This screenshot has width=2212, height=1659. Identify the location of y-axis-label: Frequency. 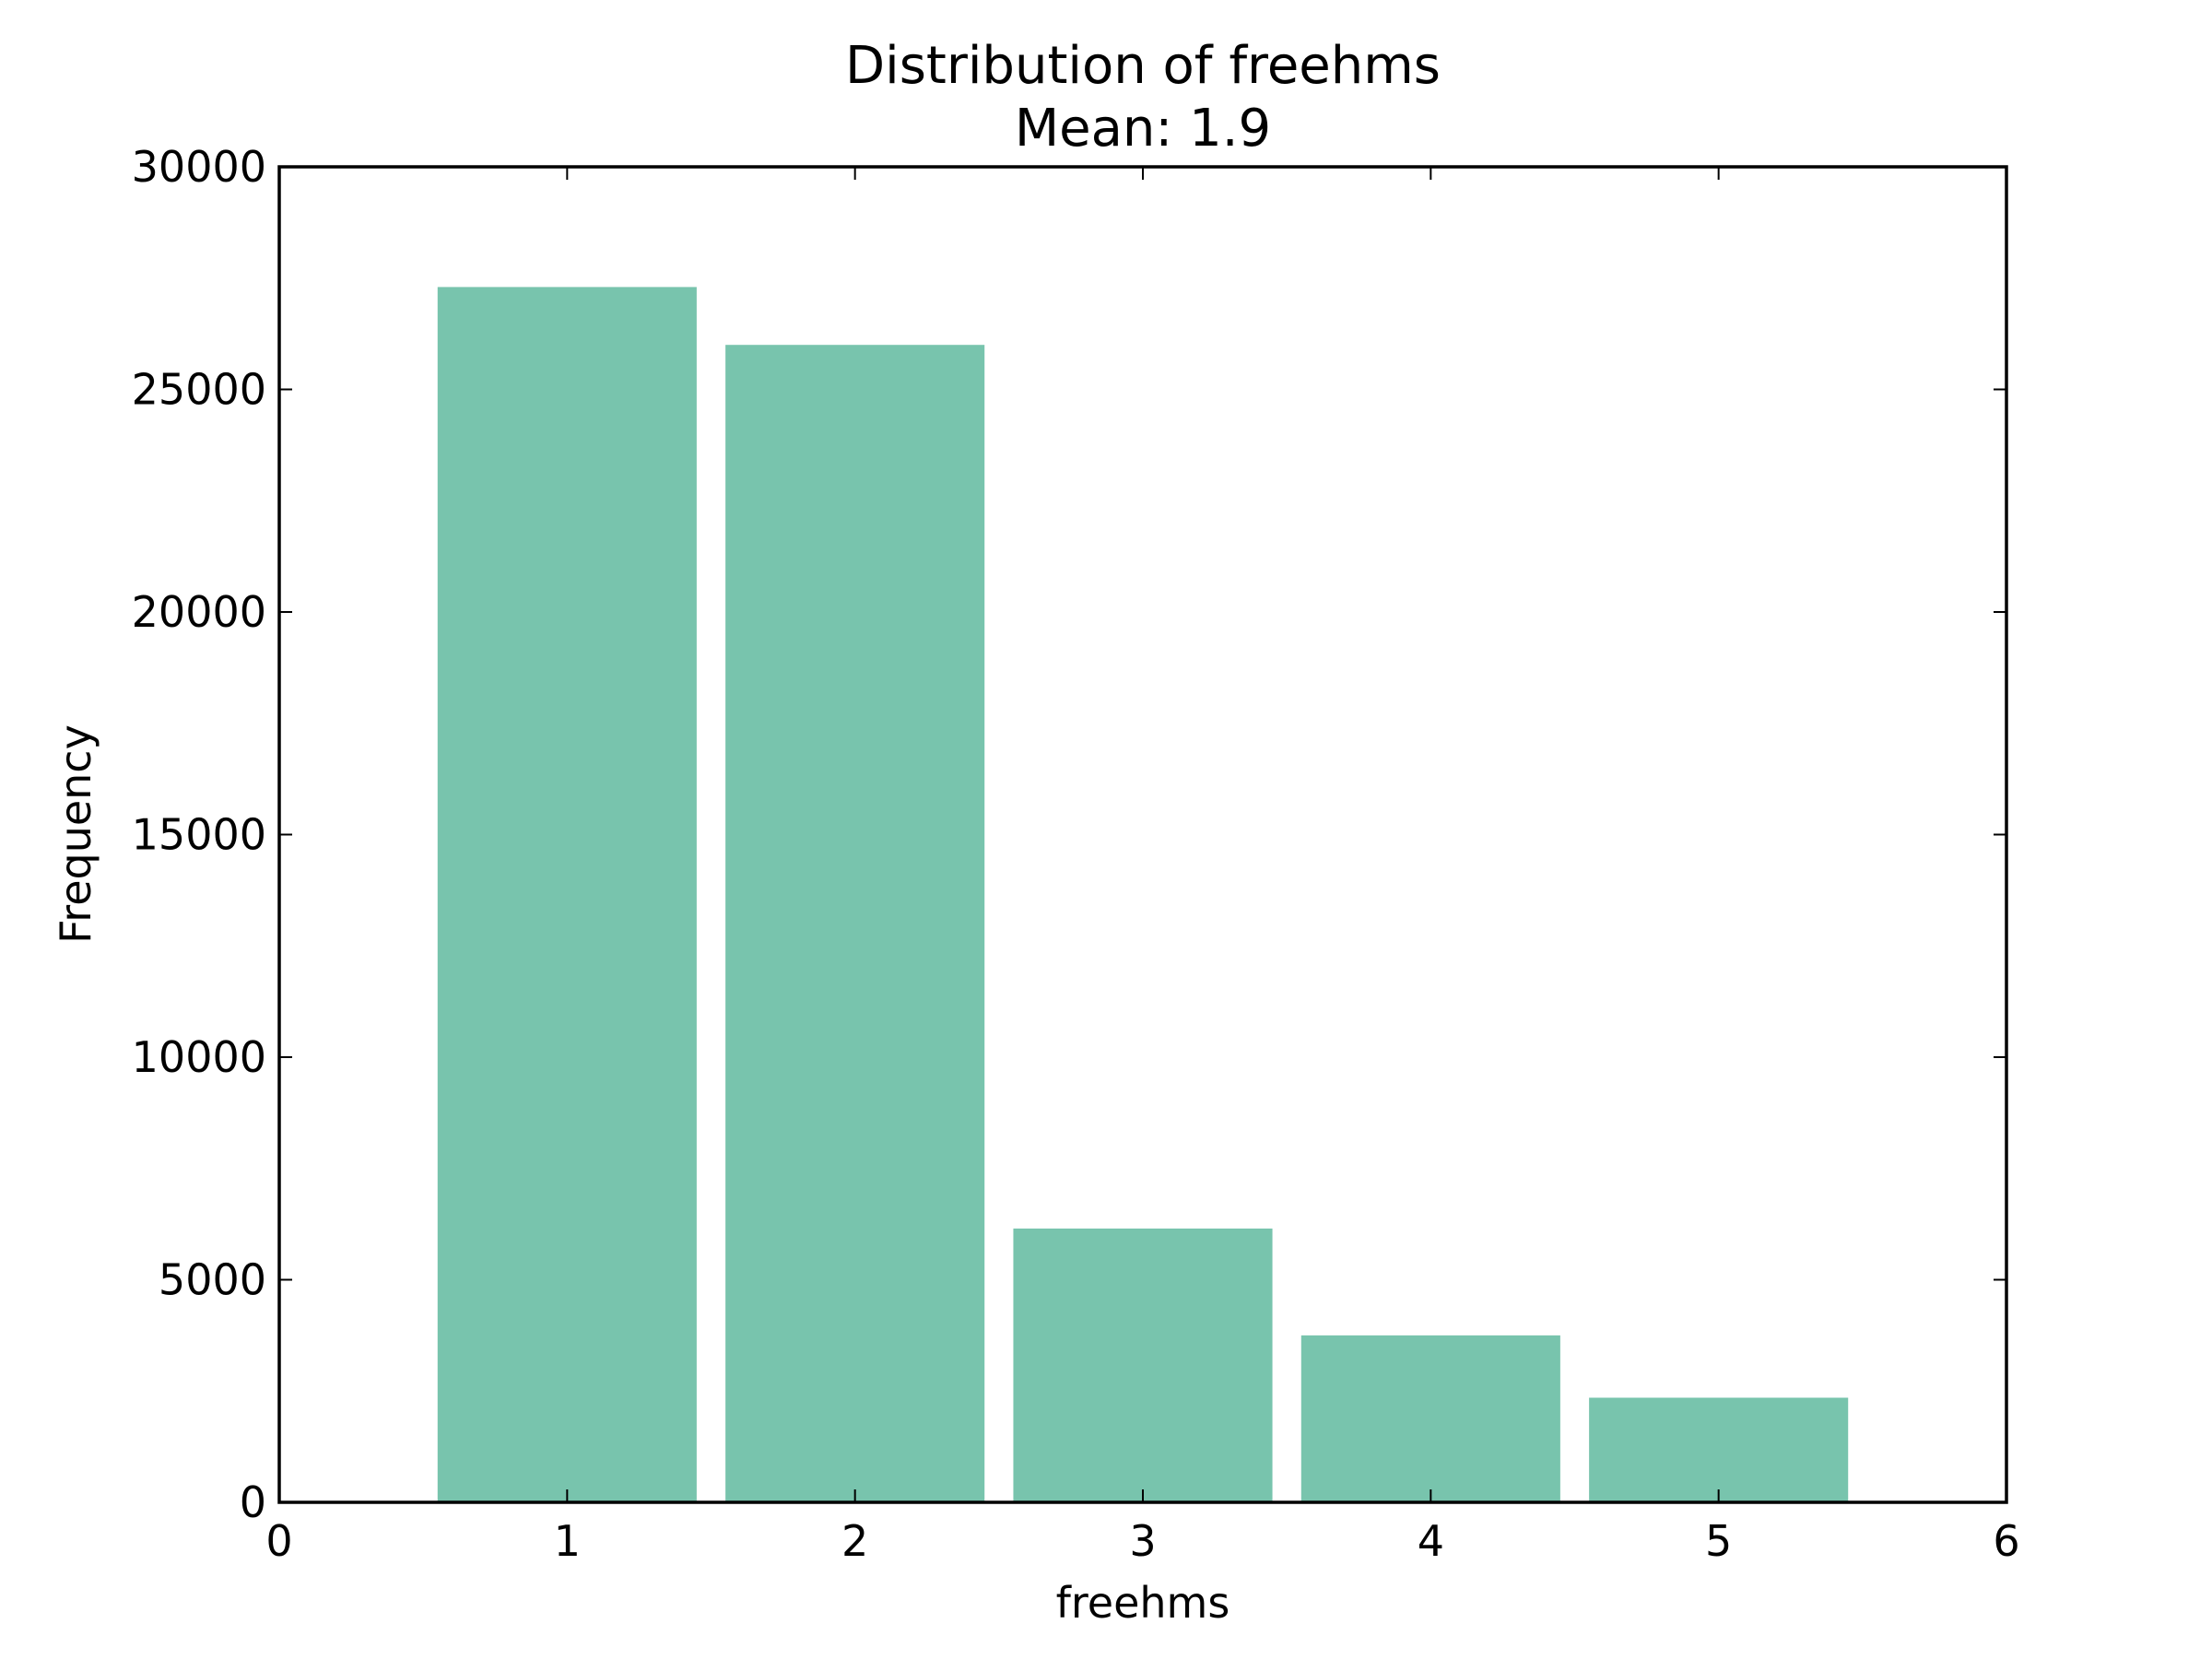
(75, 834).